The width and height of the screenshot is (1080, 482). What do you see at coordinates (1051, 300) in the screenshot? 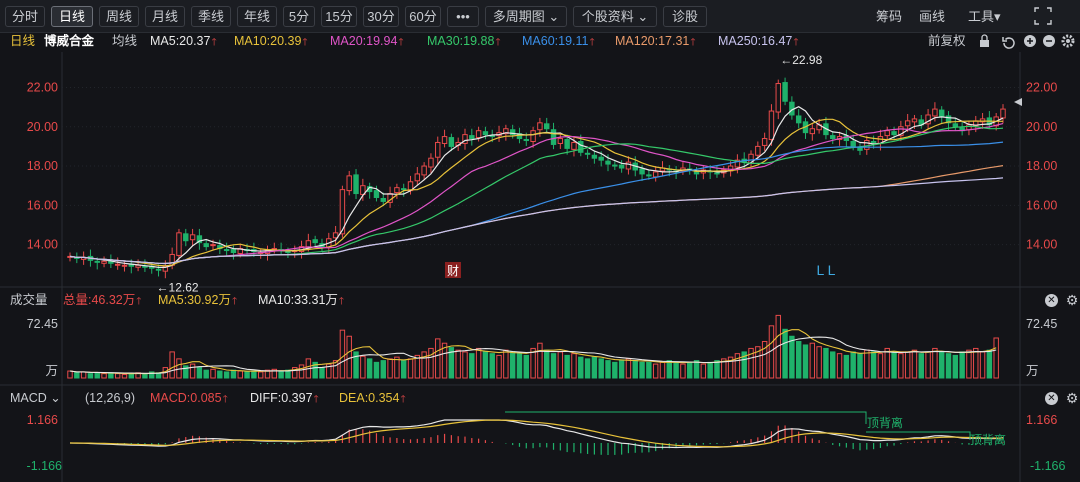
I see `close-icon: ✕` at bounding box center [1051, 300].